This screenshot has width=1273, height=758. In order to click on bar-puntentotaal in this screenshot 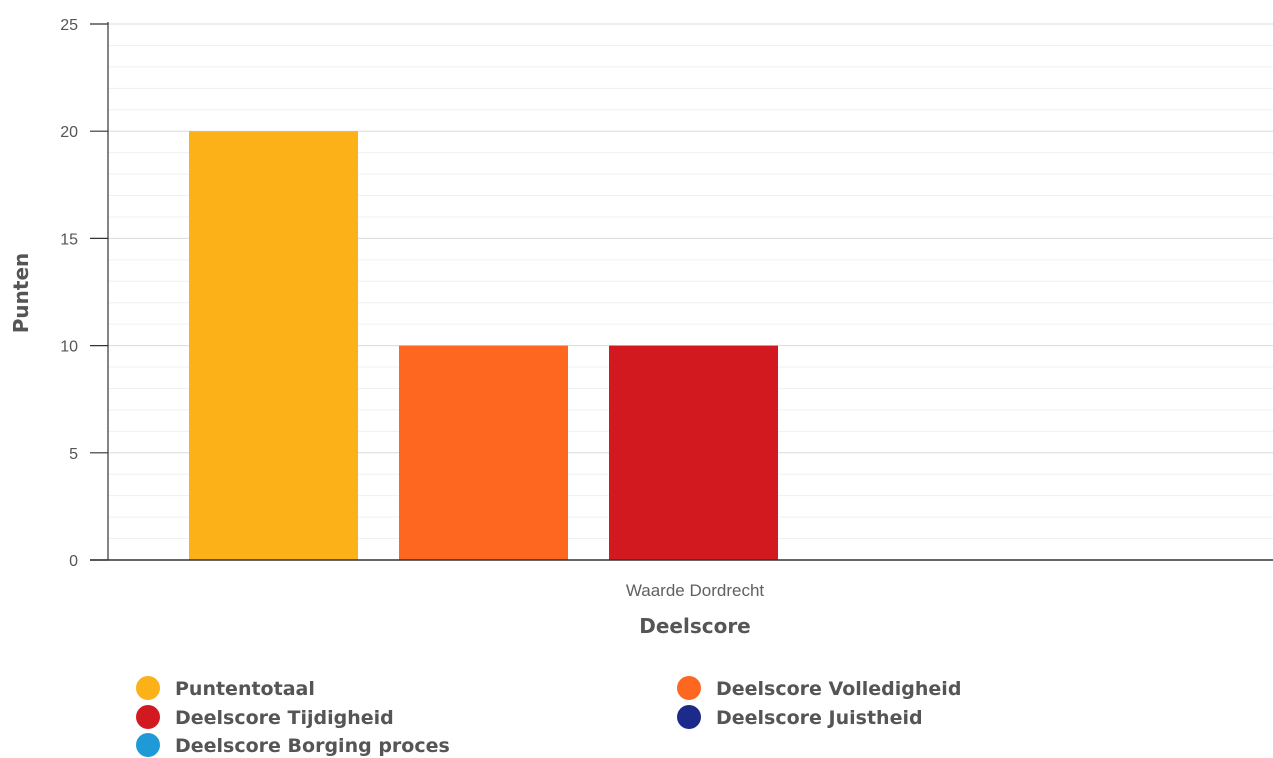, I will do `click(273, 345)`.